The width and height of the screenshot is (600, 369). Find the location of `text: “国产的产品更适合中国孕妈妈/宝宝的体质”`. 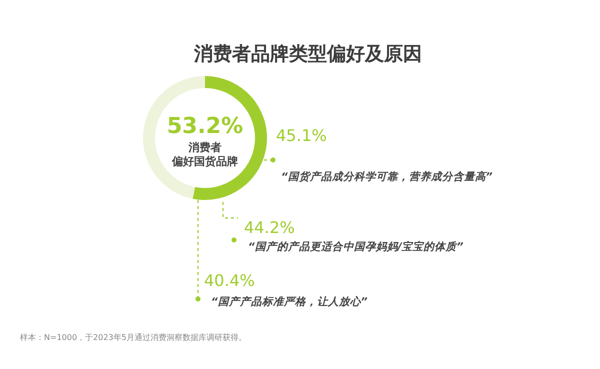

text: “国产的产品更适合中国孕妈妈/宝宝的体质” is located at coordinates (356, 246).